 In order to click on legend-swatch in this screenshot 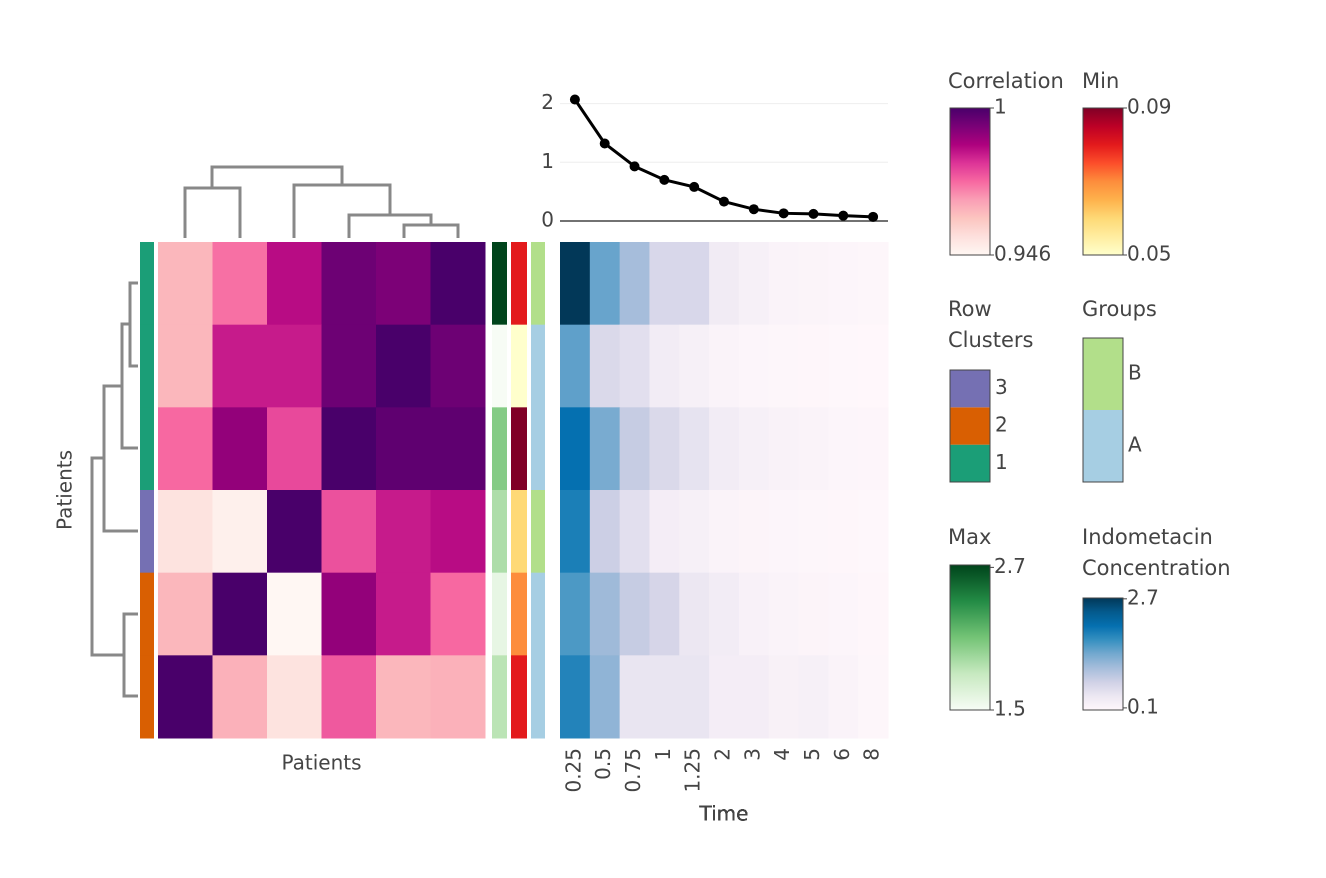, I will do `click(970, 426)`.